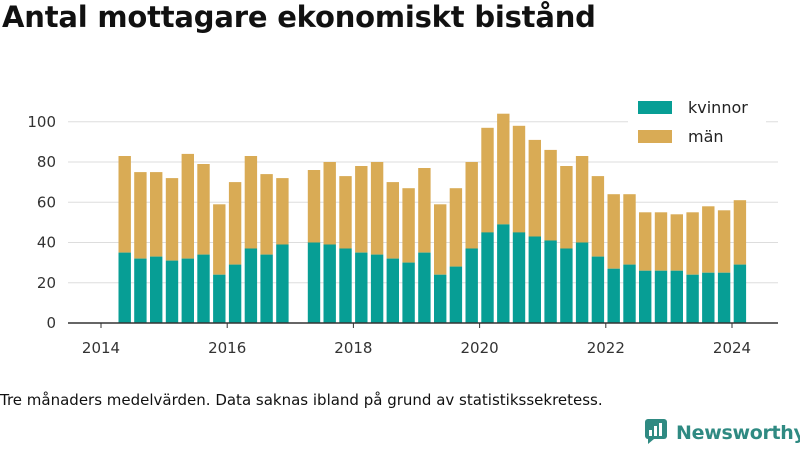 The height and width of the screenshot is (450, 800). Describe the element at coordinates (480, 348) in the screenshot. I see `x-tick-label: 2020` at that location.